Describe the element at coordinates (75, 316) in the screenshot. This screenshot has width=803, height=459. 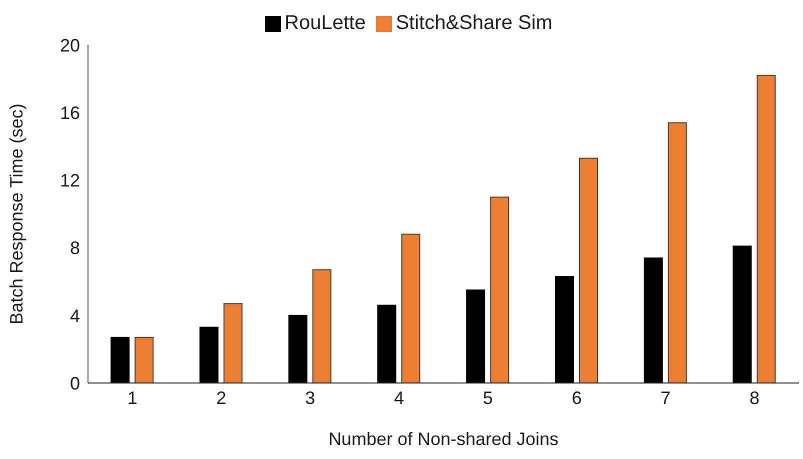
I see `y-tick-label: 4` at that location.